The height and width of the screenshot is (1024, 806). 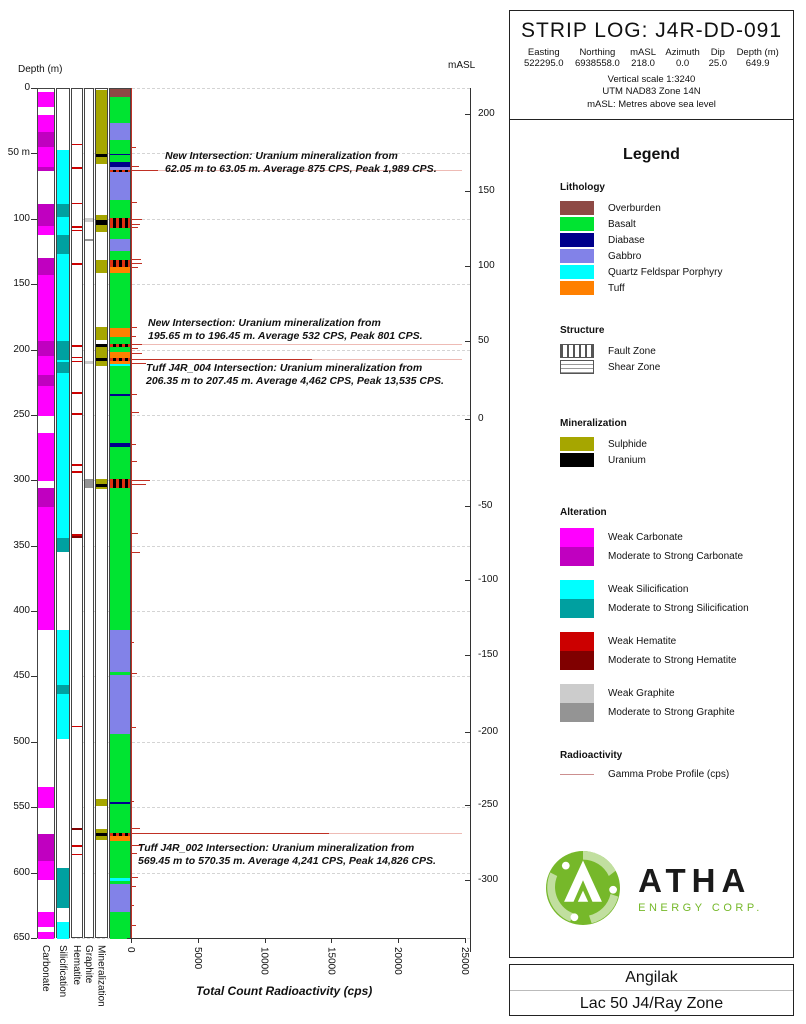 I want to click on header-note: UTM NAD83 Zone 14N, so click(x=651, y=92).